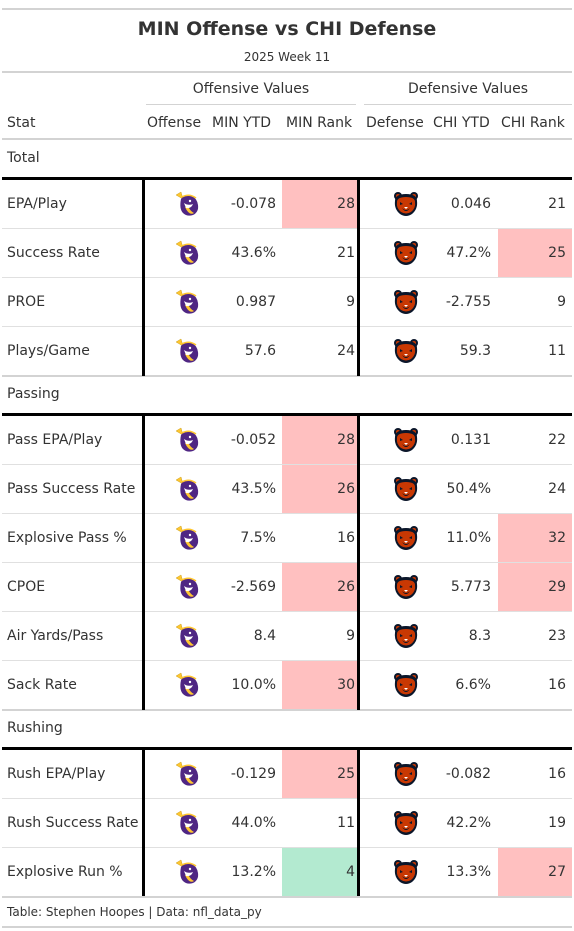 Image resolution: width=574 pixels, height=931 pixels. Describe the element at coordinates (346, 774) in the screenshot. I see `min-rank-value: 25` at that location.